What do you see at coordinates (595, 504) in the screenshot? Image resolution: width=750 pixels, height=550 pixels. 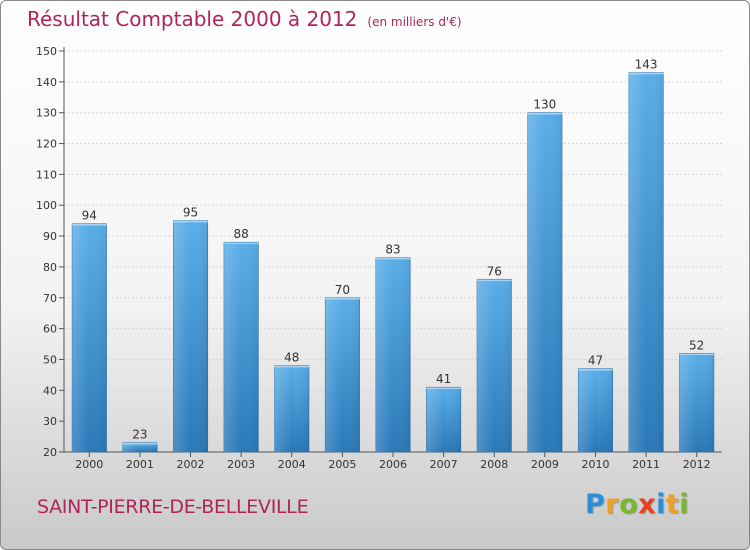 I see `logo-letter: P` at bounding box center [595, 504].